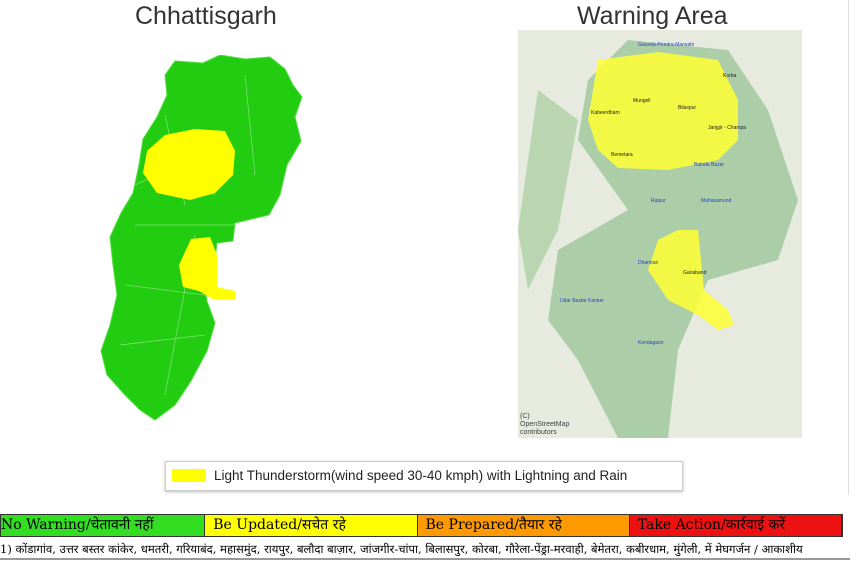 The height and width of the screenshot is (565, 862). What do you see at coordinates (727, 128) in the screenshot?
I see `map-label: Janjgir - Champa` at bounding box center [727, 128].